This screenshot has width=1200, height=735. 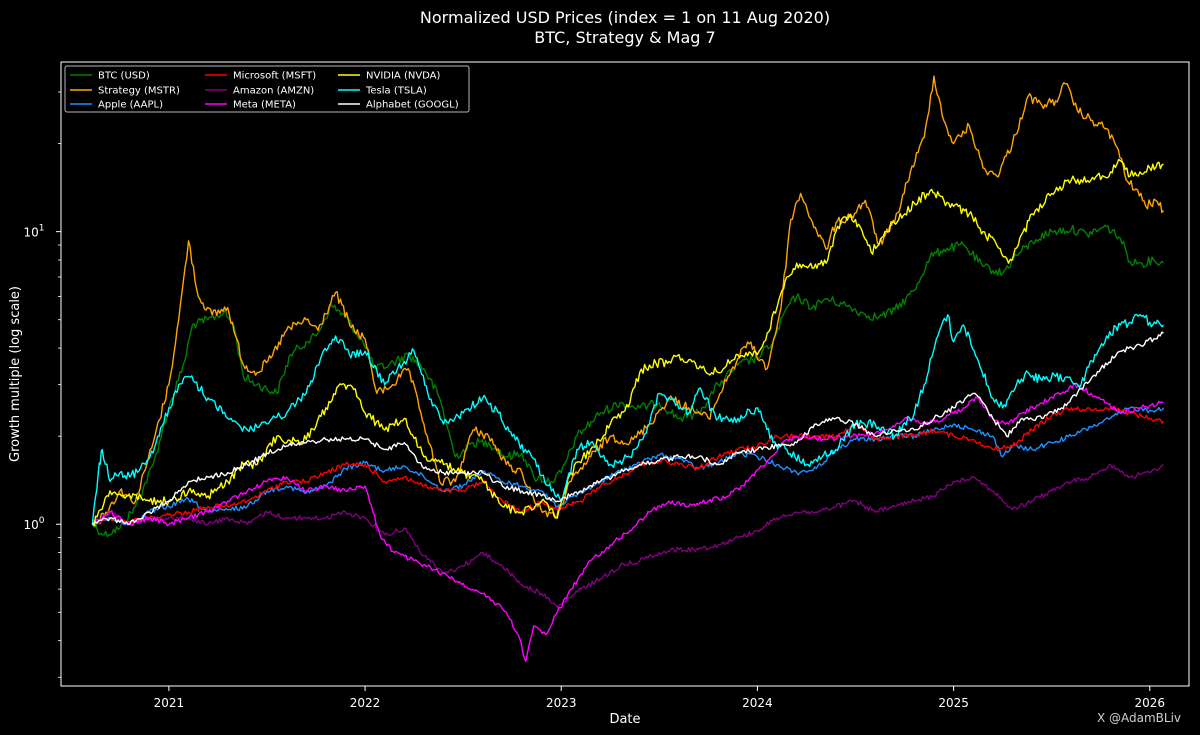 I want to click on legend-label-btc-usd: BTC (USD), so click(x=124, y=76).